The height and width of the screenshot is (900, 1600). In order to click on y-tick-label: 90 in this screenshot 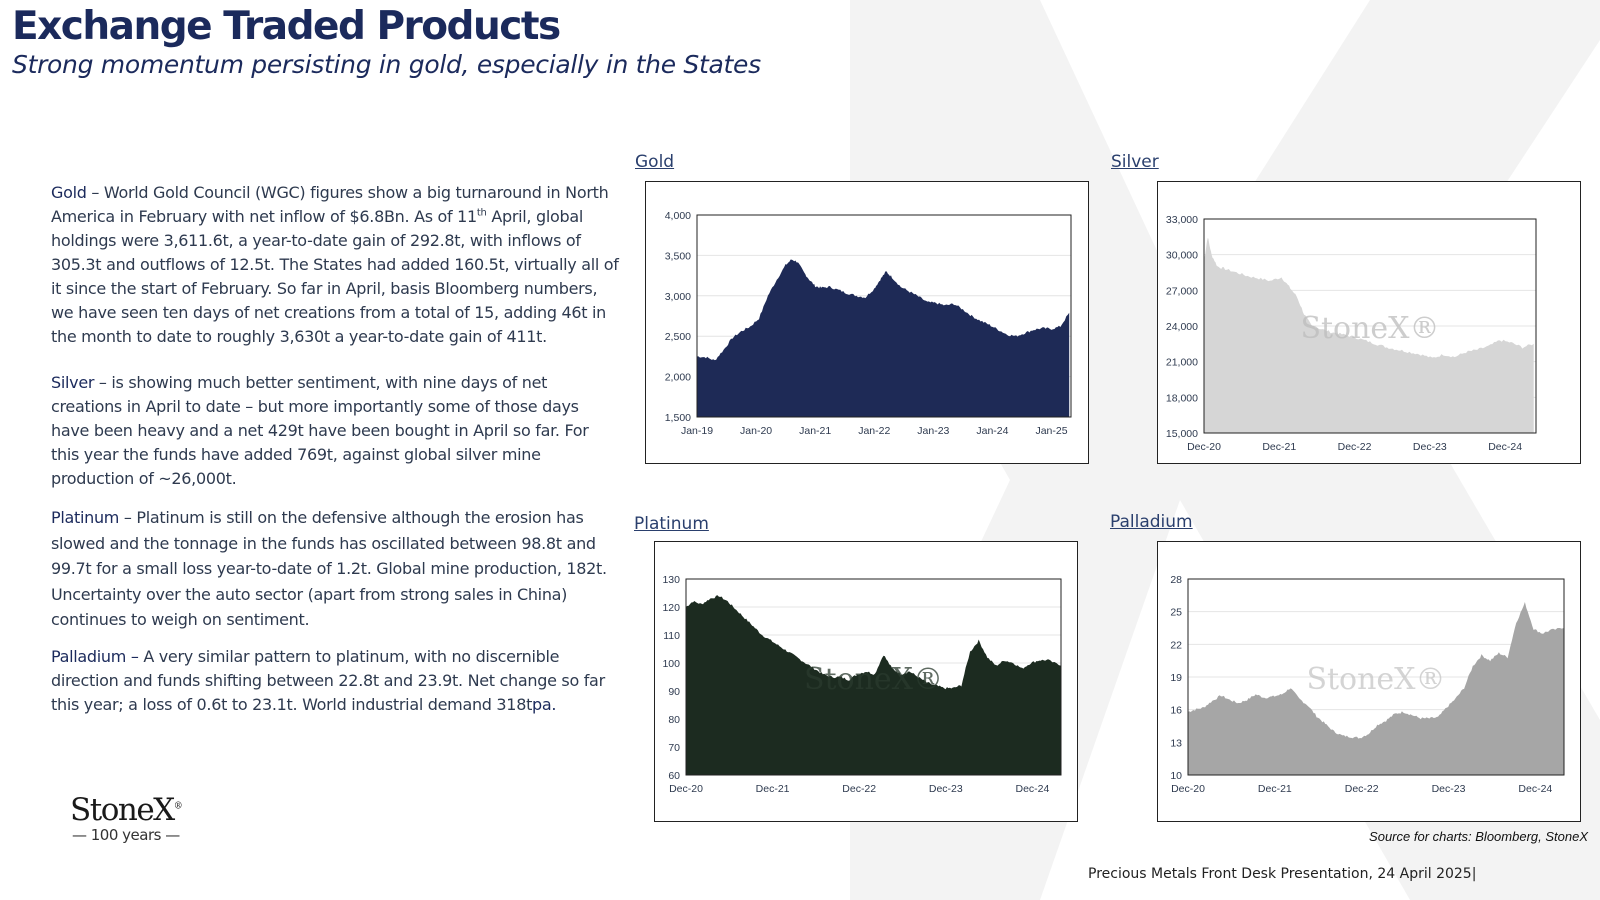, I will do `click(674, 692)`.